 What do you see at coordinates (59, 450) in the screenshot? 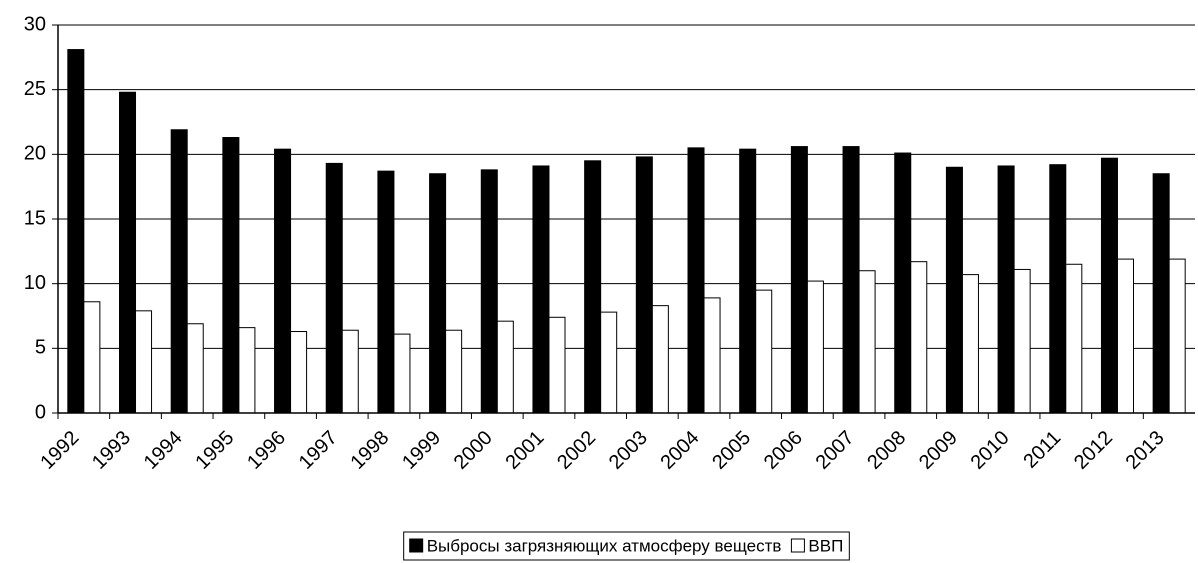
I see `x-tick-label: 1992` at bounding box center [59, 450].